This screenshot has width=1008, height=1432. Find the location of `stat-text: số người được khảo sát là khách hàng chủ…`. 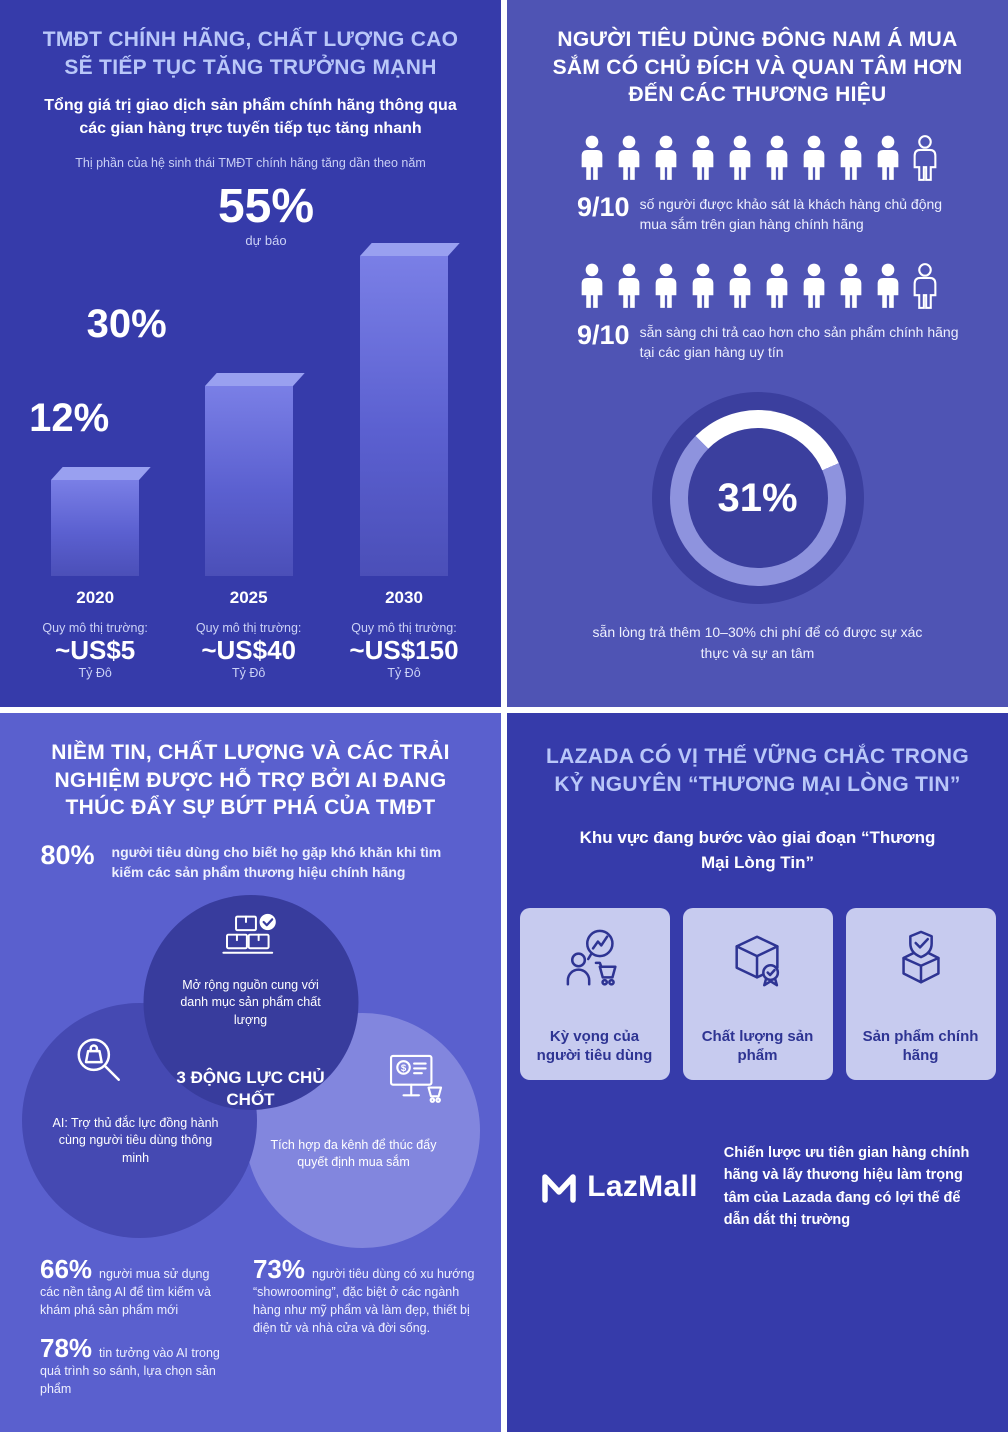

stat-text: số người được khảo sát là khách hàng chủ… is located at coordinates (791, 214).